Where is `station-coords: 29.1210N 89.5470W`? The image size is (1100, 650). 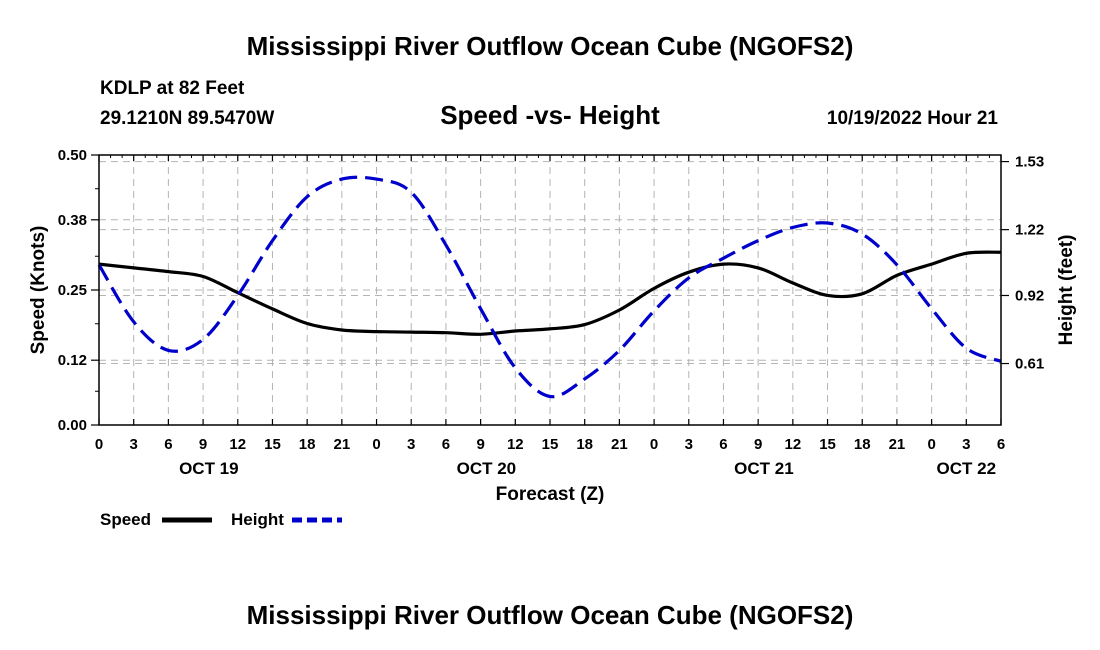 station-coords: 29.1210N 89.5470W is located at coordinates (187, 118).